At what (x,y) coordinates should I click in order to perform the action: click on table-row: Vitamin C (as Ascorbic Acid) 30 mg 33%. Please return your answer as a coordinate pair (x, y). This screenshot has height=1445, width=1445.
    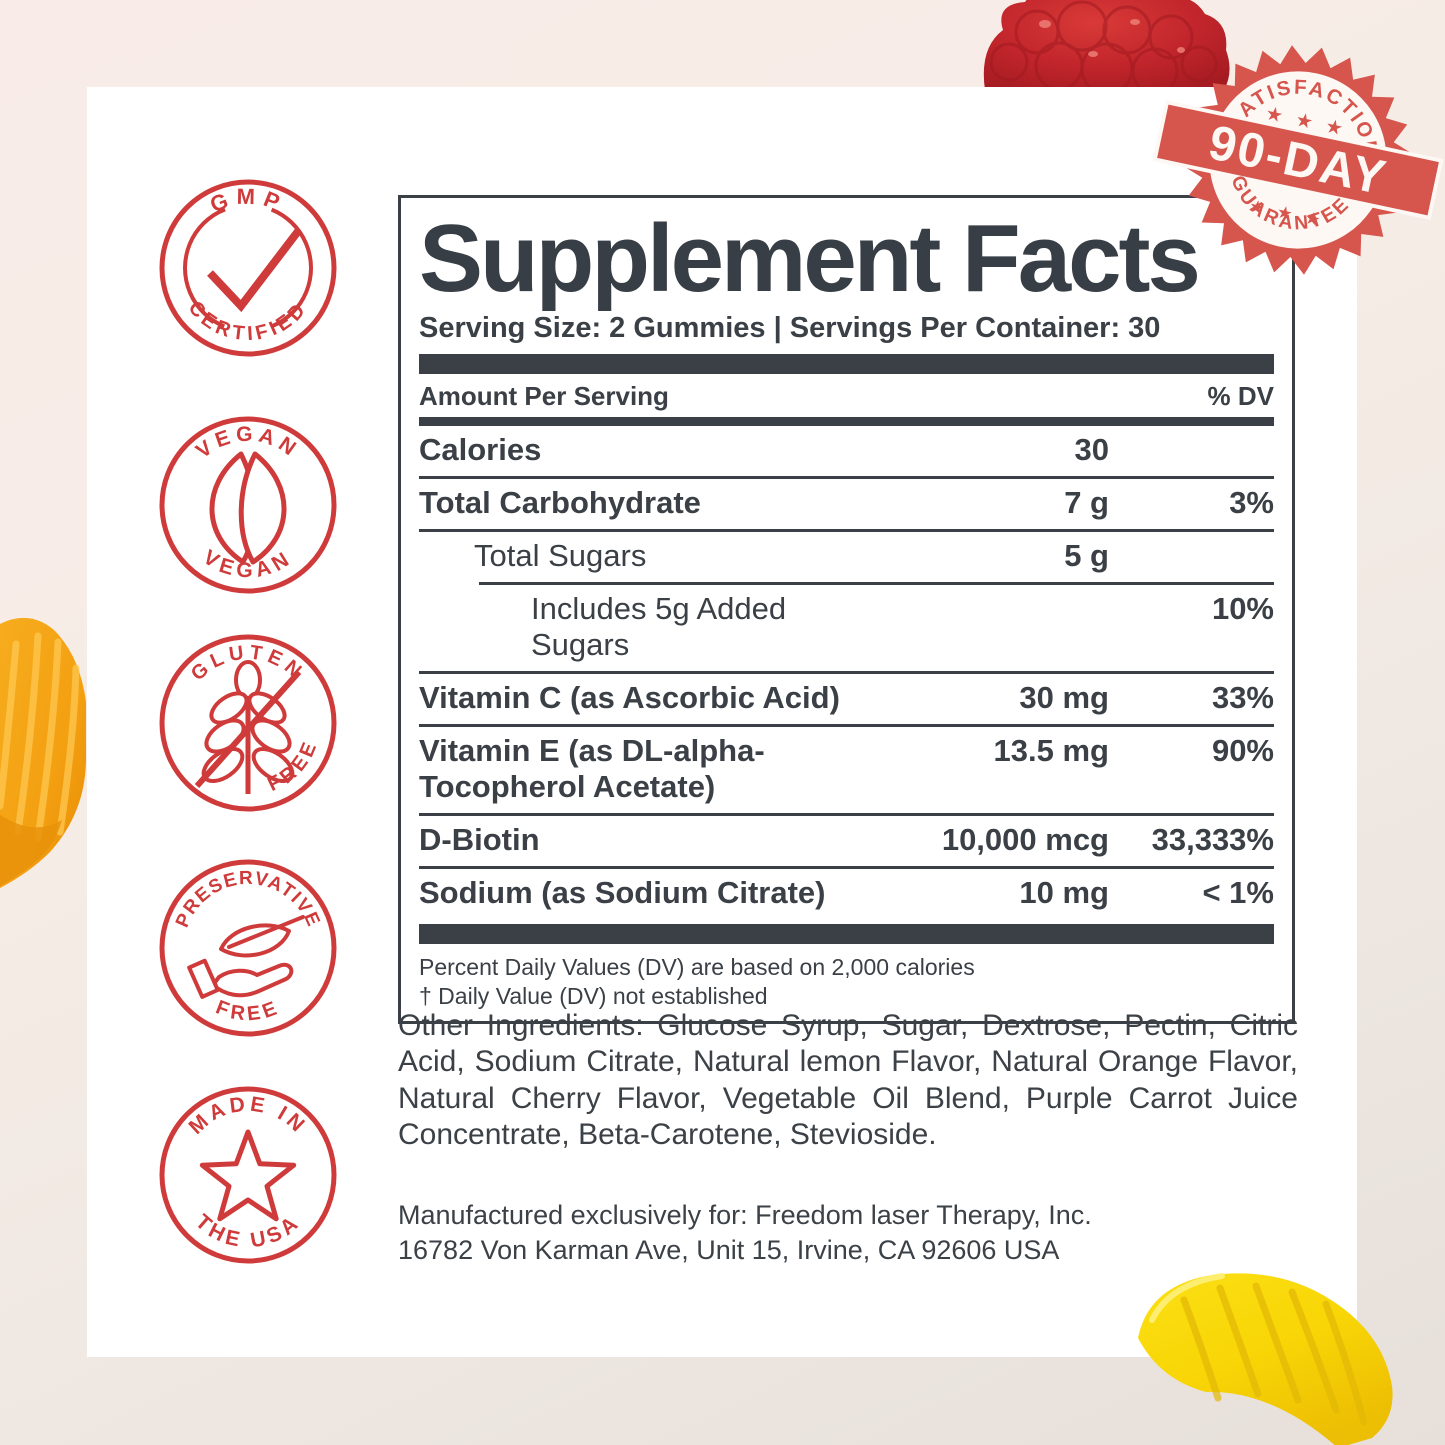
    Looking at the image, I should click on (846, 699).